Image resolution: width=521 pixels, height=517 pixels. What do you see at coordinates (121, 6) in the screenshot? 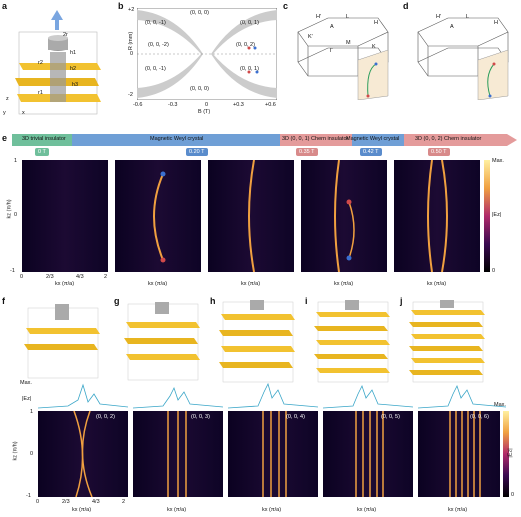
I see `panel-label-b: b` at bounding box center [121, 6].